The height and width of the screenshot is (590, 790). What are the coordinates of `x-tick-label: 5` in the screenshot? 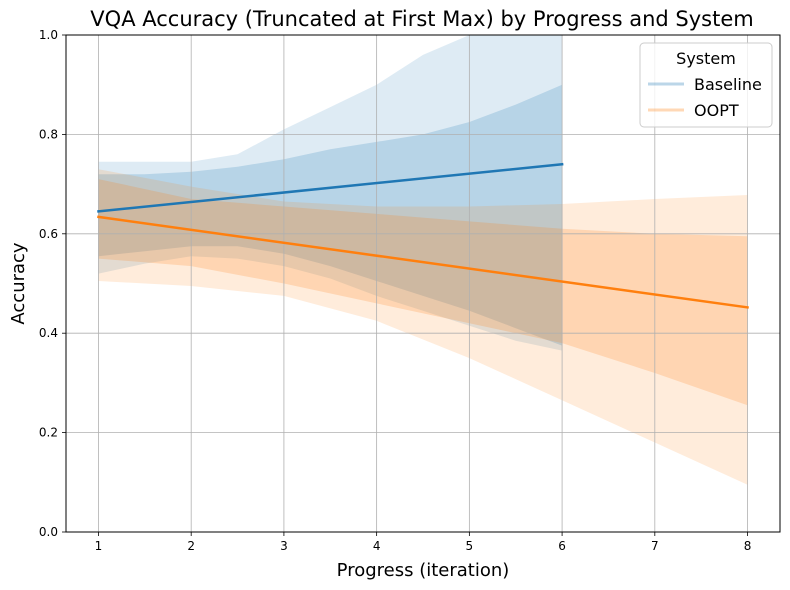 It's located at (470, 546).